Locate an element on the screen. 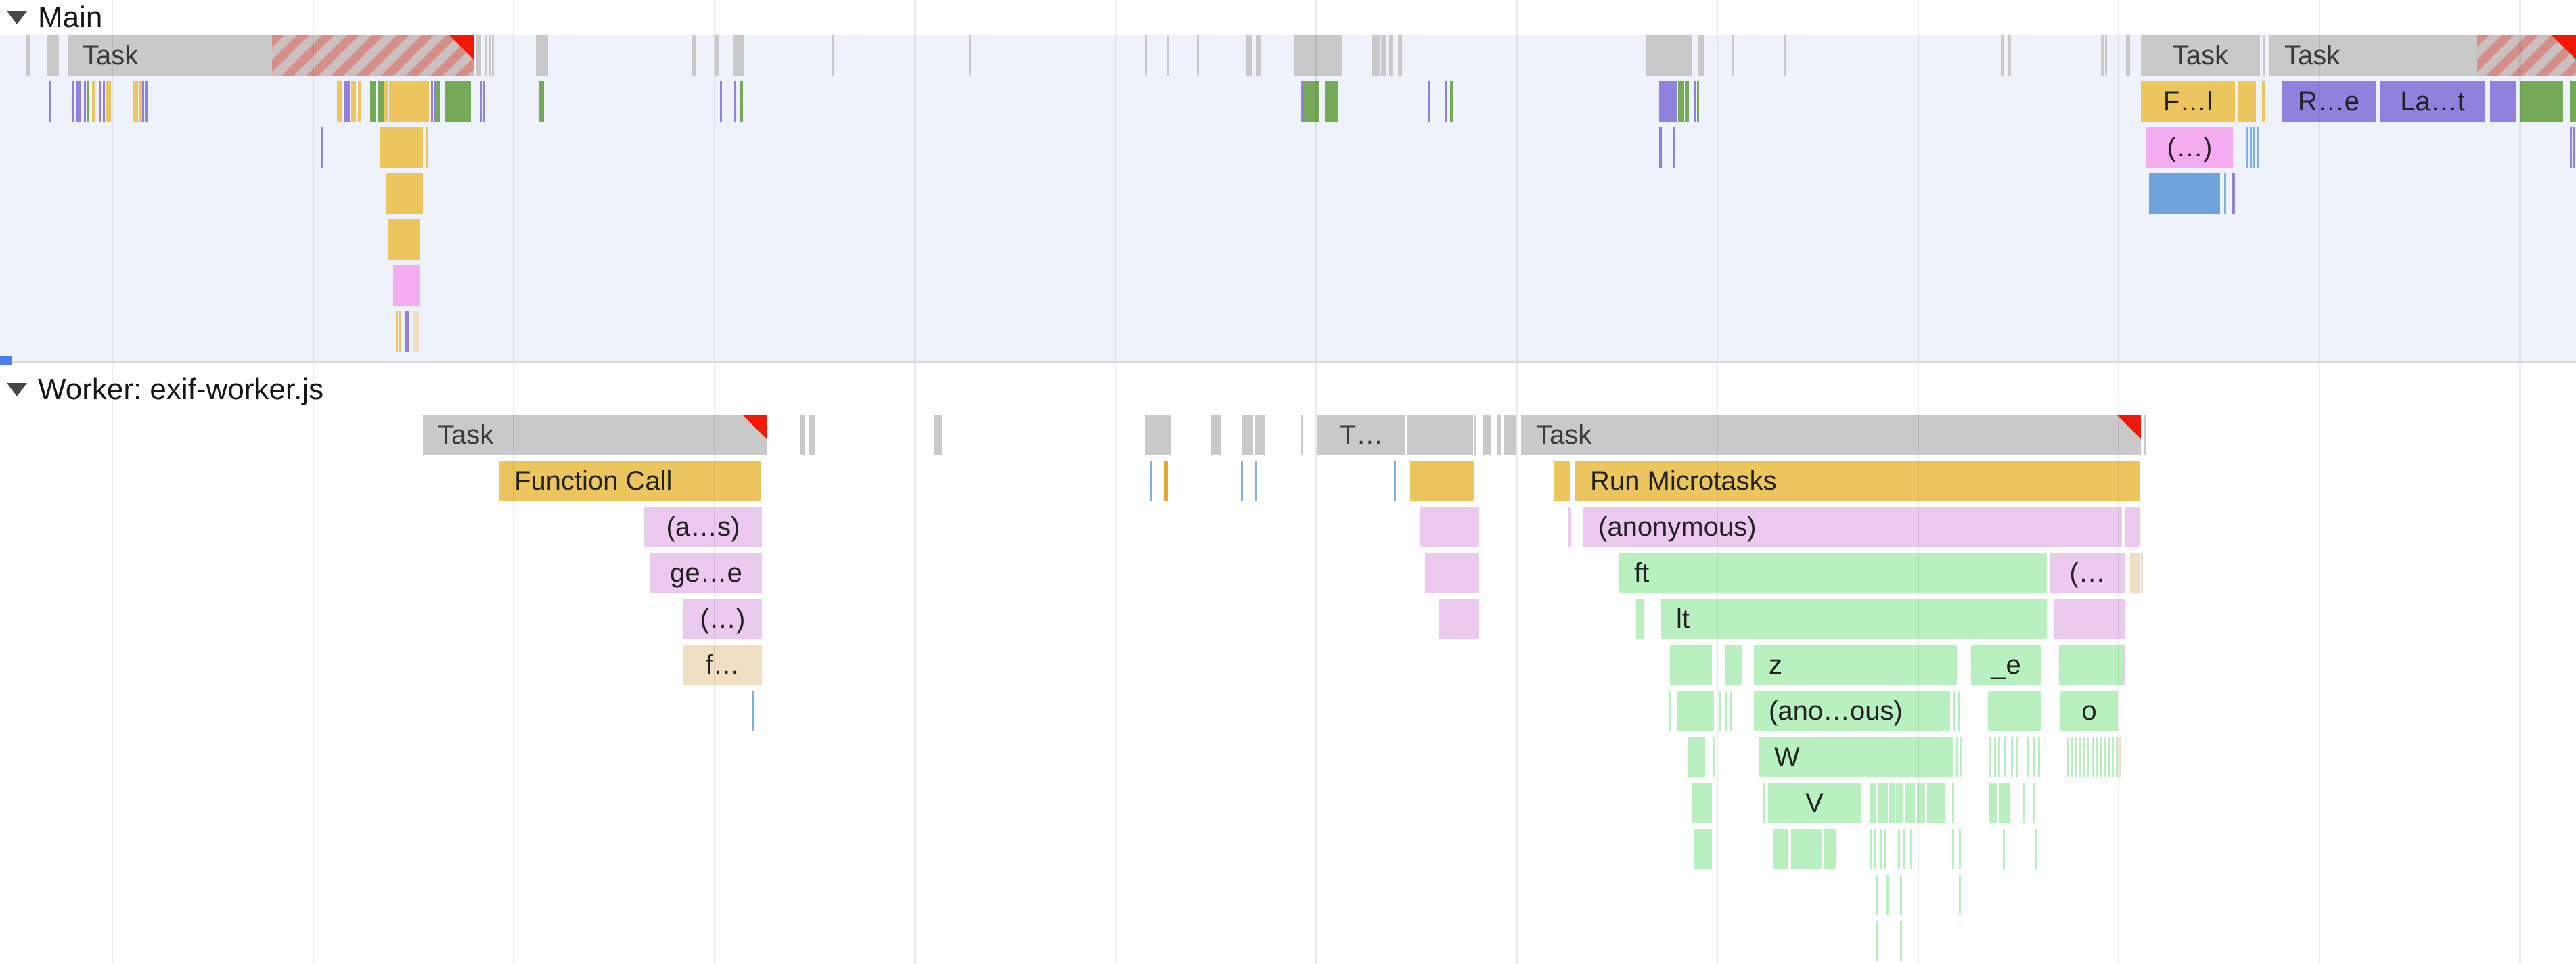  bar-z: z is located at coordinates (1855, 665).